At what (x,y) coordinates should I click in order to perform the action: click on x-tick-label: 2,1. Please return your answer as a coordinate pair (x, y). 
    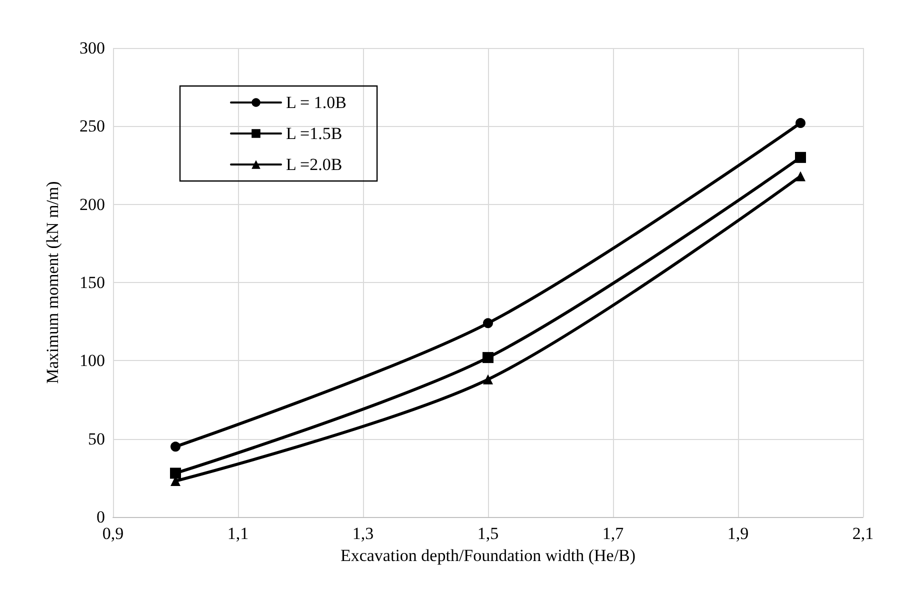
    Looking at the image, I should click on (863, 533).